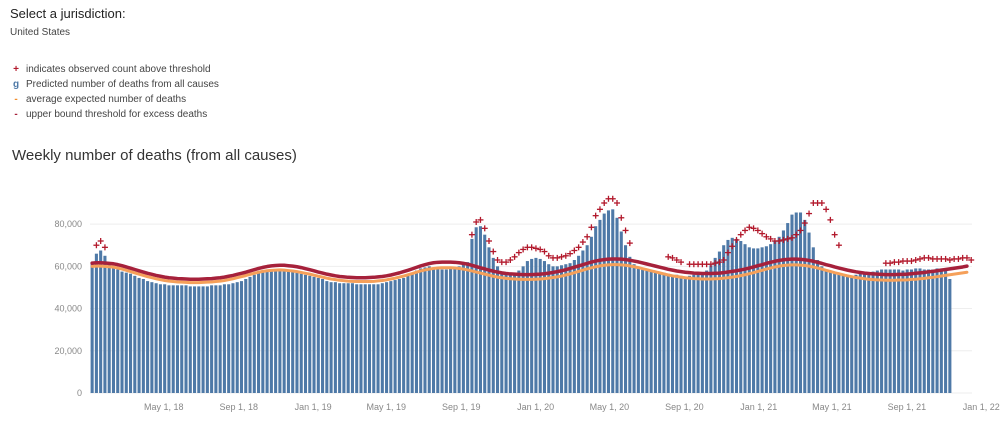  I want to click on jurisdiction-selector: Select a jurisdiction: United States, so click(68, 22).